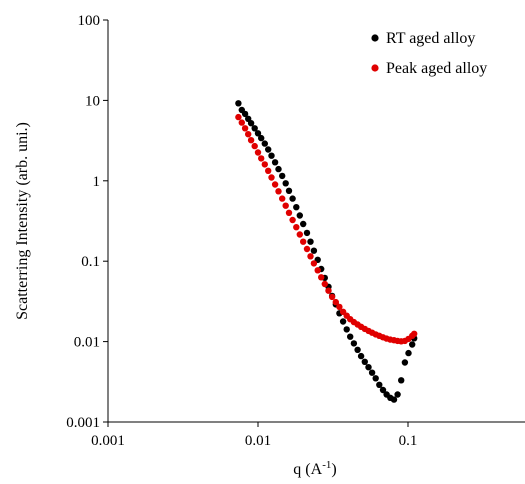 This screenshot has height=484, width=525. I want to click on y-ticks: 100 10 1 0.1 0.01 0.001, so click(87, 222).